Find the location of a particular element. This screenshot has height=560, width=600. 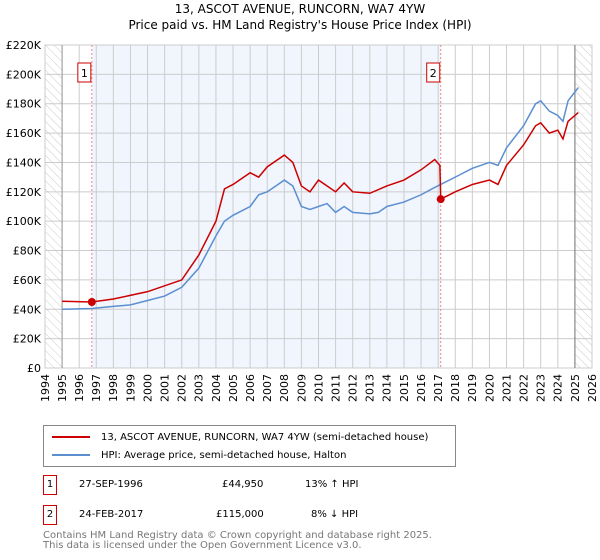

sale-marker-label: 2 is located at coordinates (433, 73).